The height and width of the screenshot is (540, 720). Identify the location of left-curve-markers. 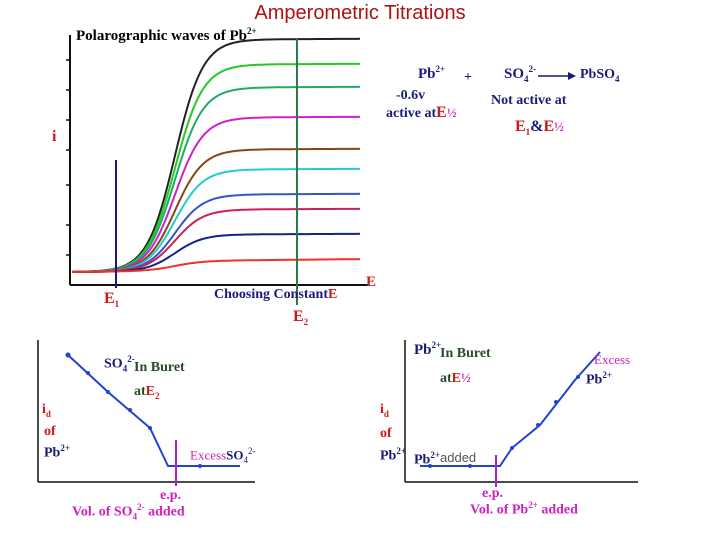
(133, 410).